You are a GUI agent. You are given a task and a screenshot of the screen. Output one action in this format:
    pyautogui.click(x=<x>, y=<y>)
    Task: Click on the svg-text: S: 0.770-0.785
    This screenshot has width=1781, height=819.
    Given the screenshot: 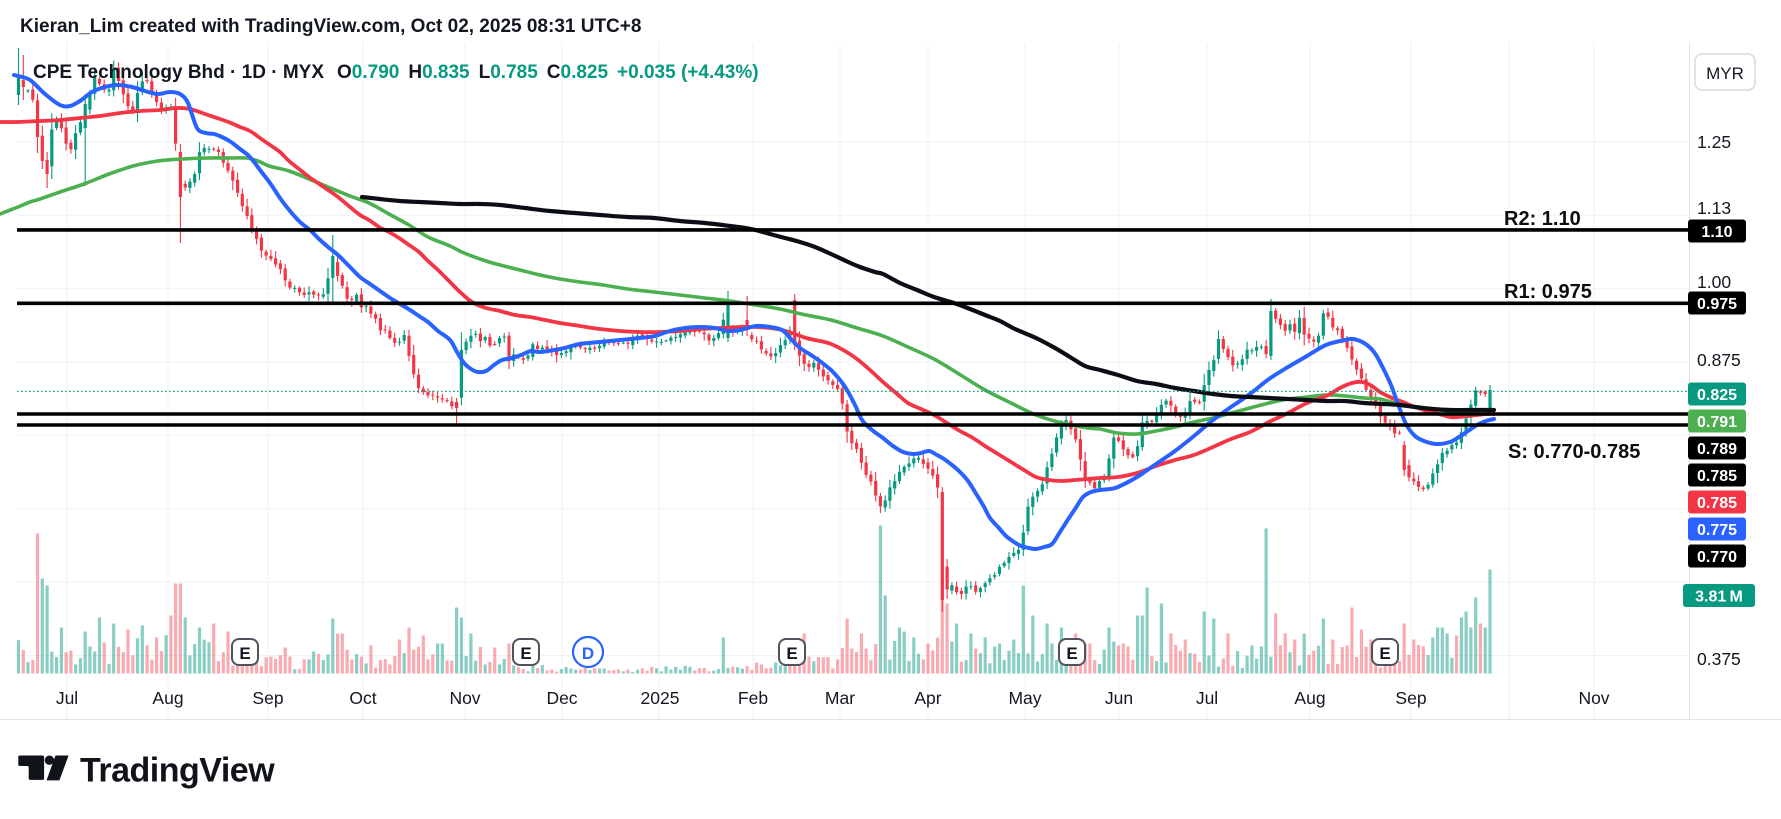 What is the action you would take?
    pyautogui.click(x=1574, y=452)
    